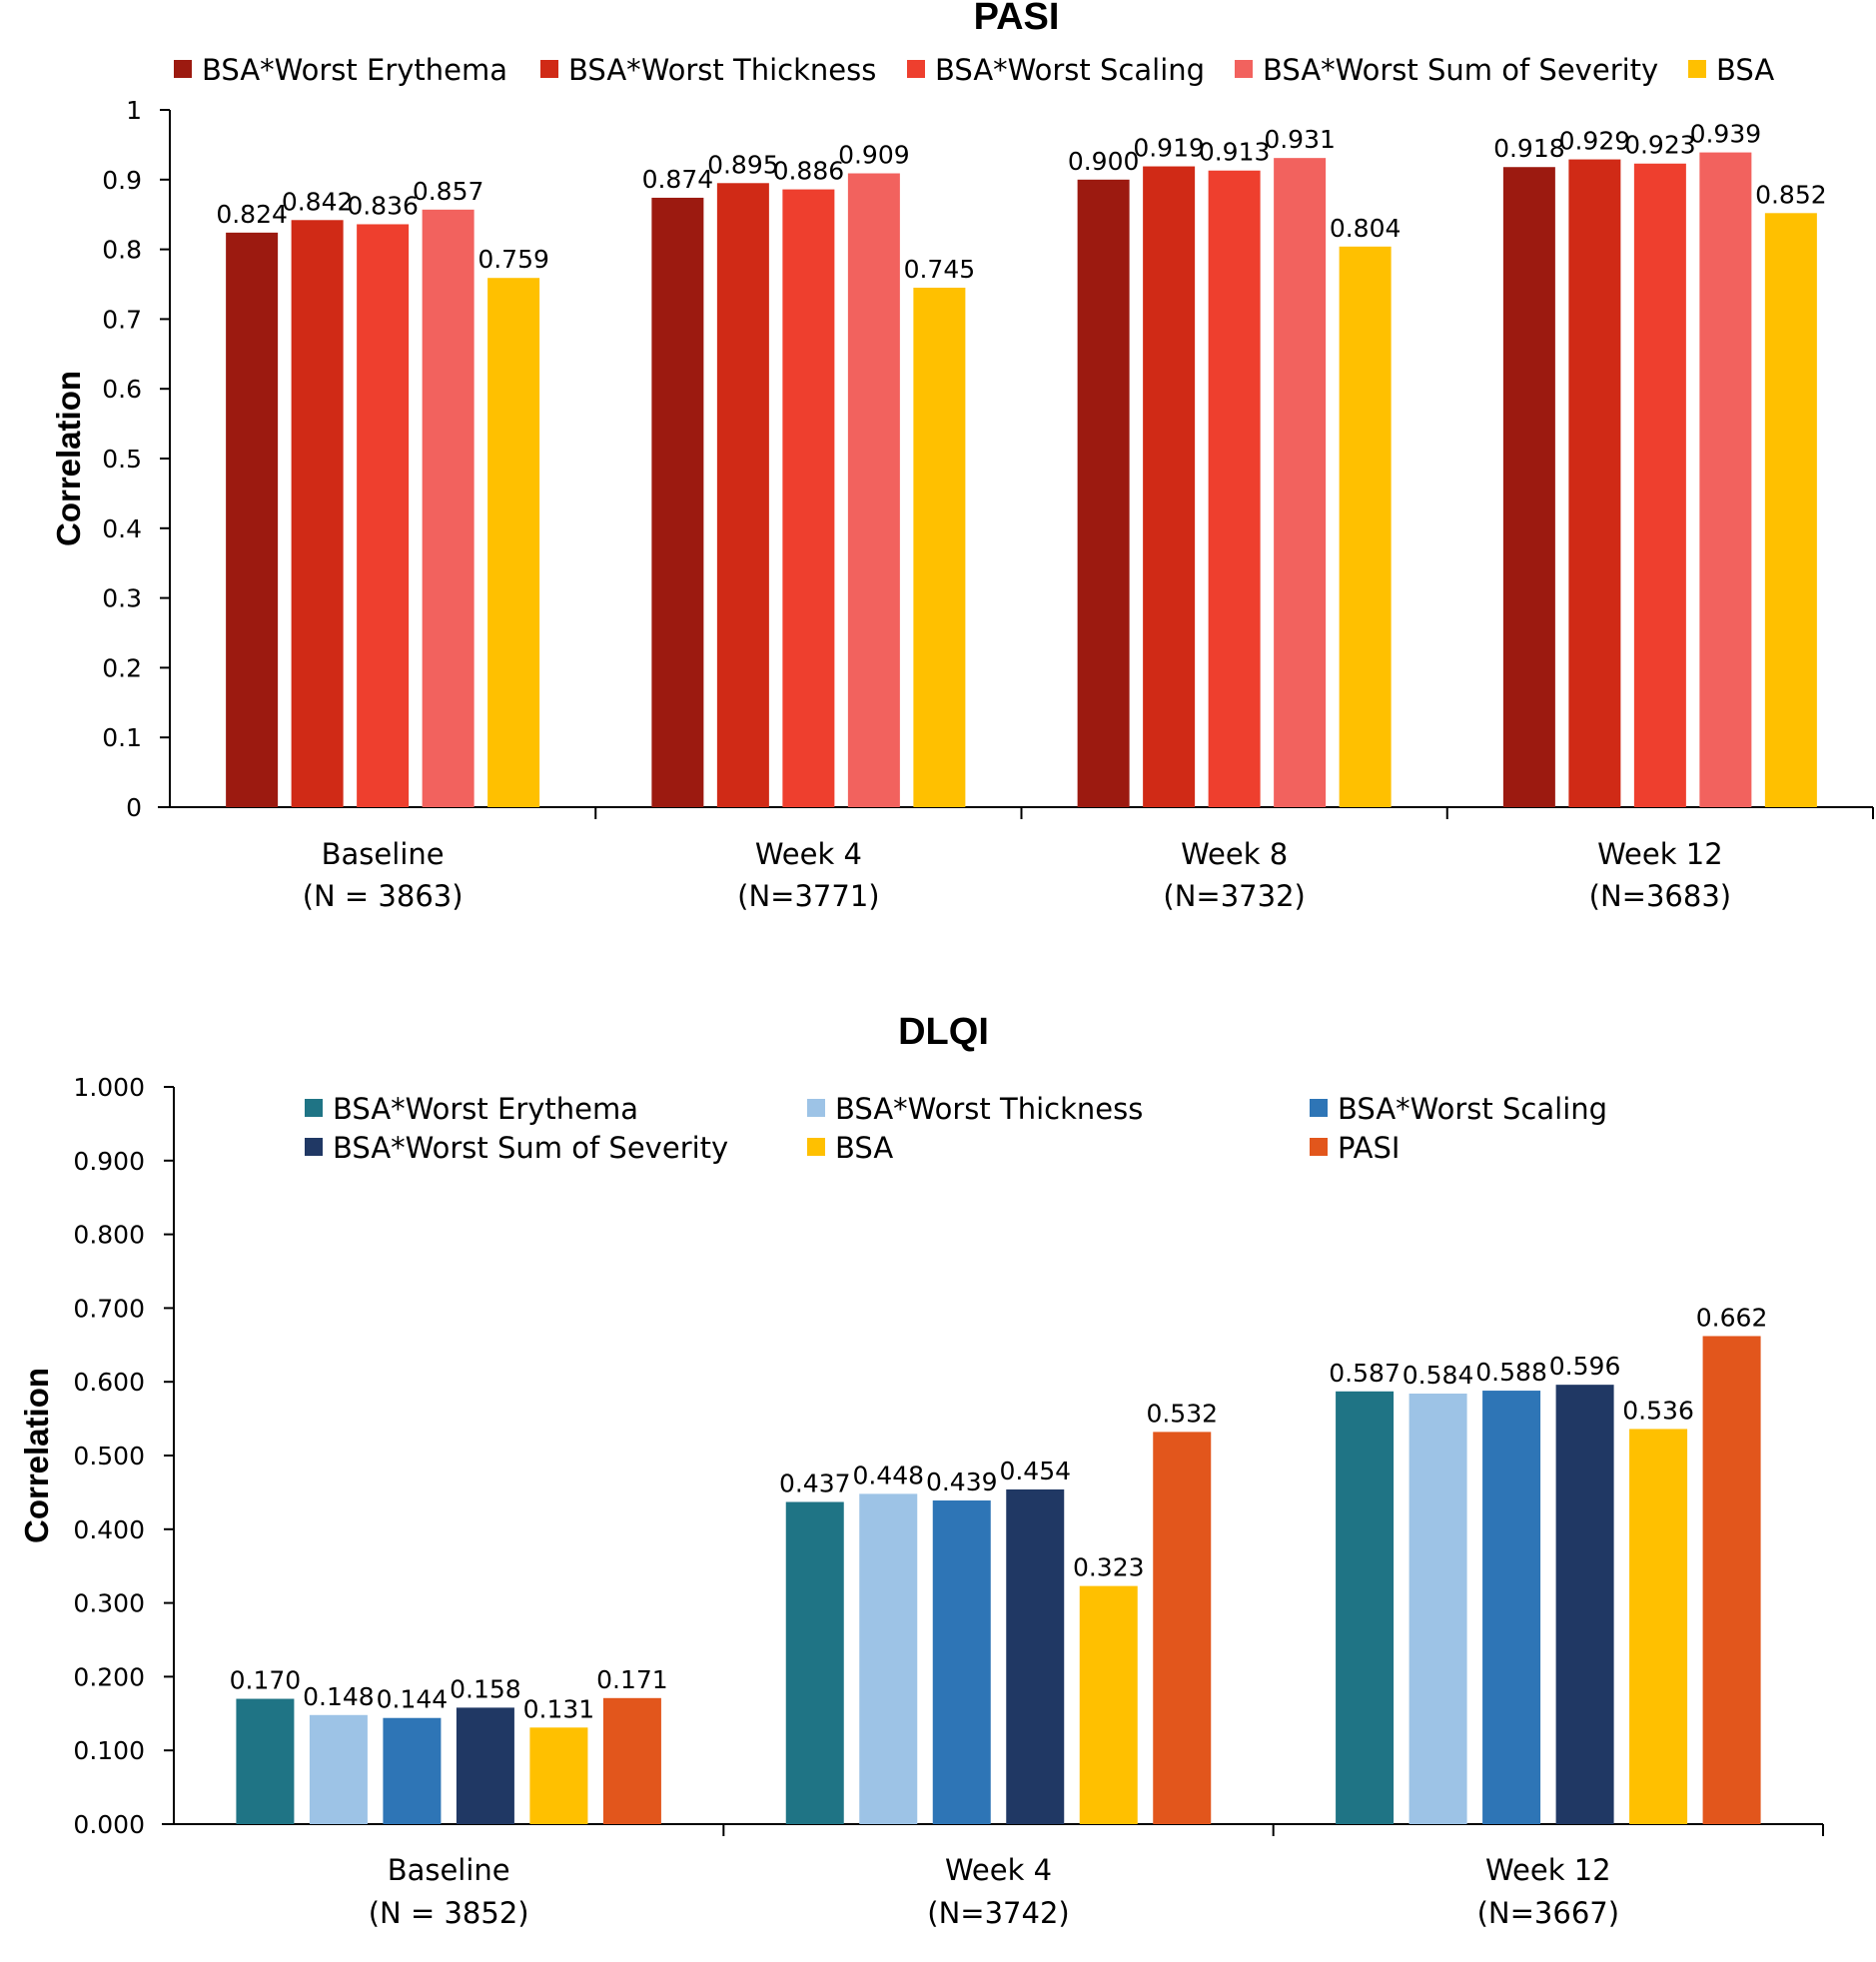 The image size is (1876, 1962). What do you see at coordinates (109, 1236) in the screenshot?
I see `dlqi-y-tick-label: 0.800` at bounding box center [109, 1236].